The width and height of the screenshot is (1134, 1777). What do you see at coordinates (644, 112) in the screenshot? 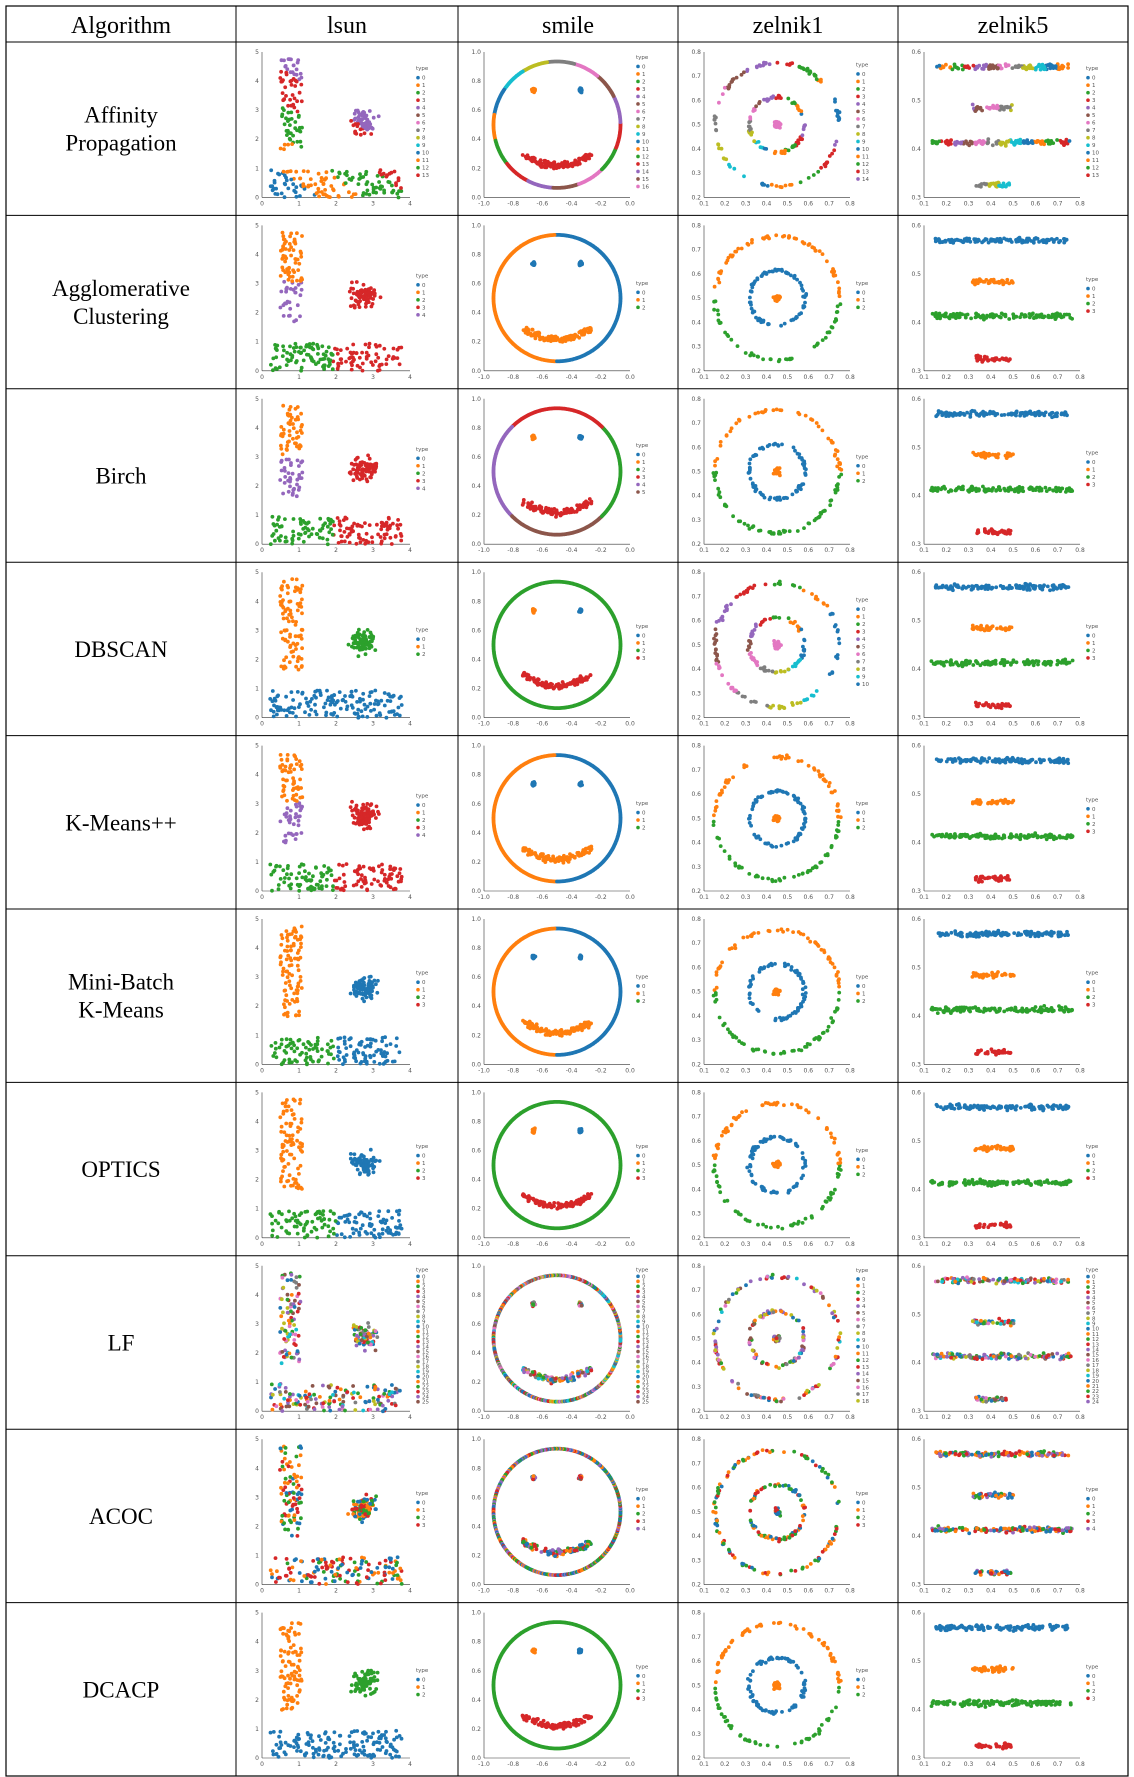
I see `legend-label: 6` at bounding box center [644, 112].